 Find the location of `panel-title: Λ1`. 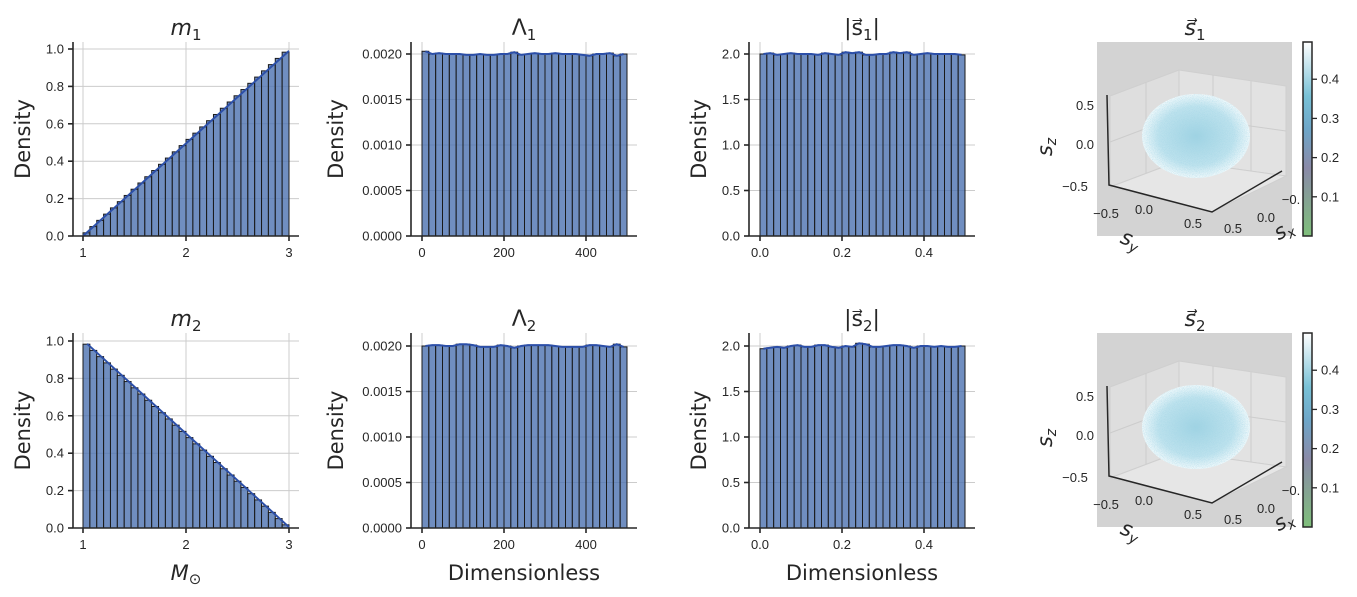

panel-title: Λ1 is located at coordinates (524, 30).